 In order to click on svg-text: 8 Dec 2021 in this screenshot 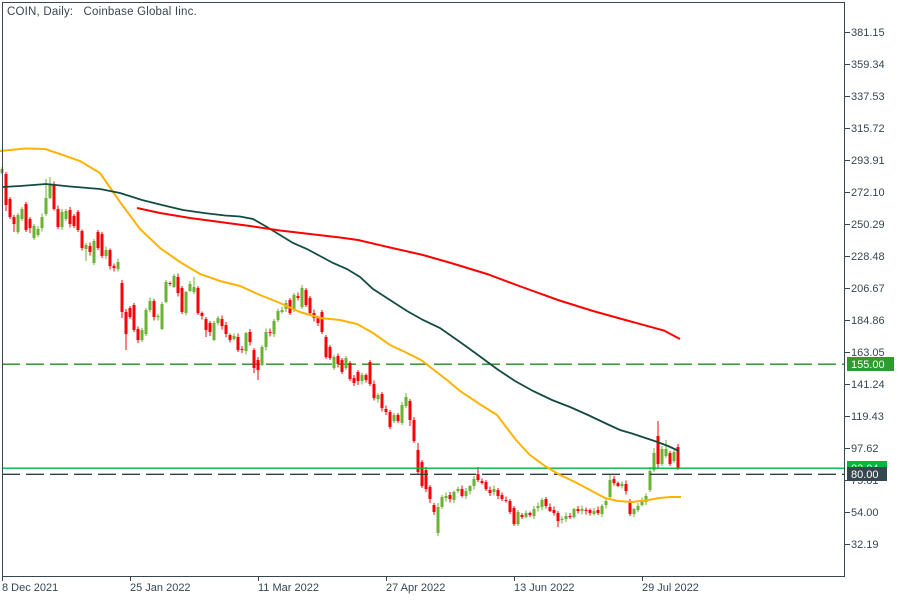, I will do `click(30, 588)`.